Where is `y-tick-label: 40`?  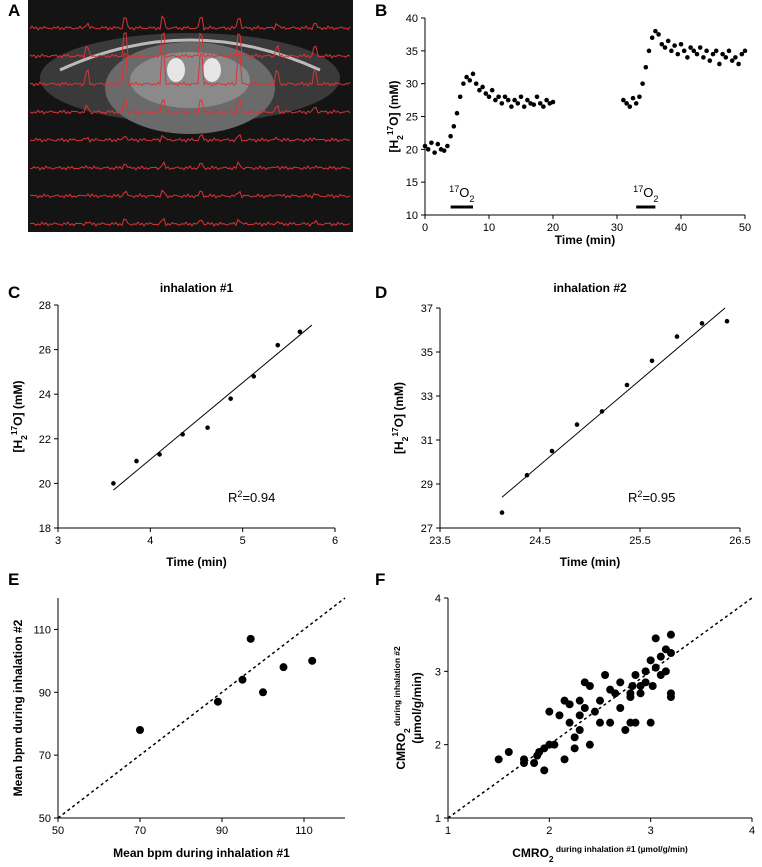
y-tick-label: 40 is located at coordinates (412, 19).